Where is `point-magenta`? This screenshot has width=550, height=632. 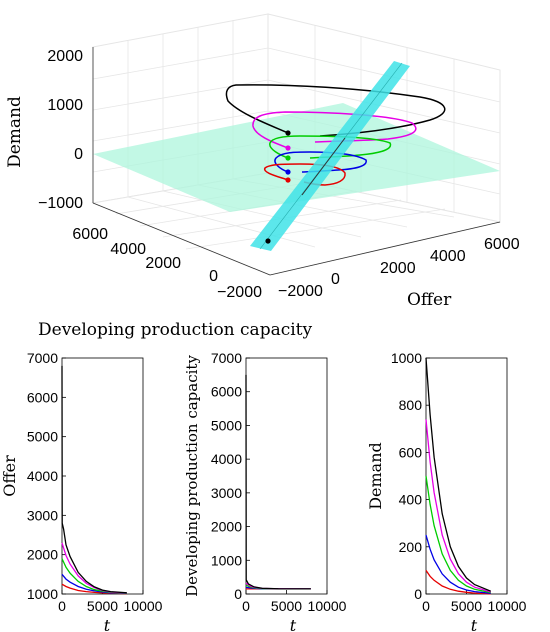
point-magenta is located at coordinates (288, 148).